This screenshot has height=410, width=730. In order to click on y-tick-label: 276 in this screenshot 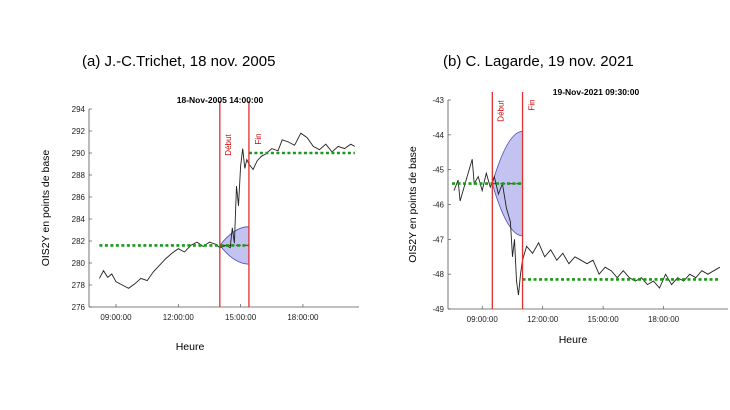, I will do `click(79, 307)`.